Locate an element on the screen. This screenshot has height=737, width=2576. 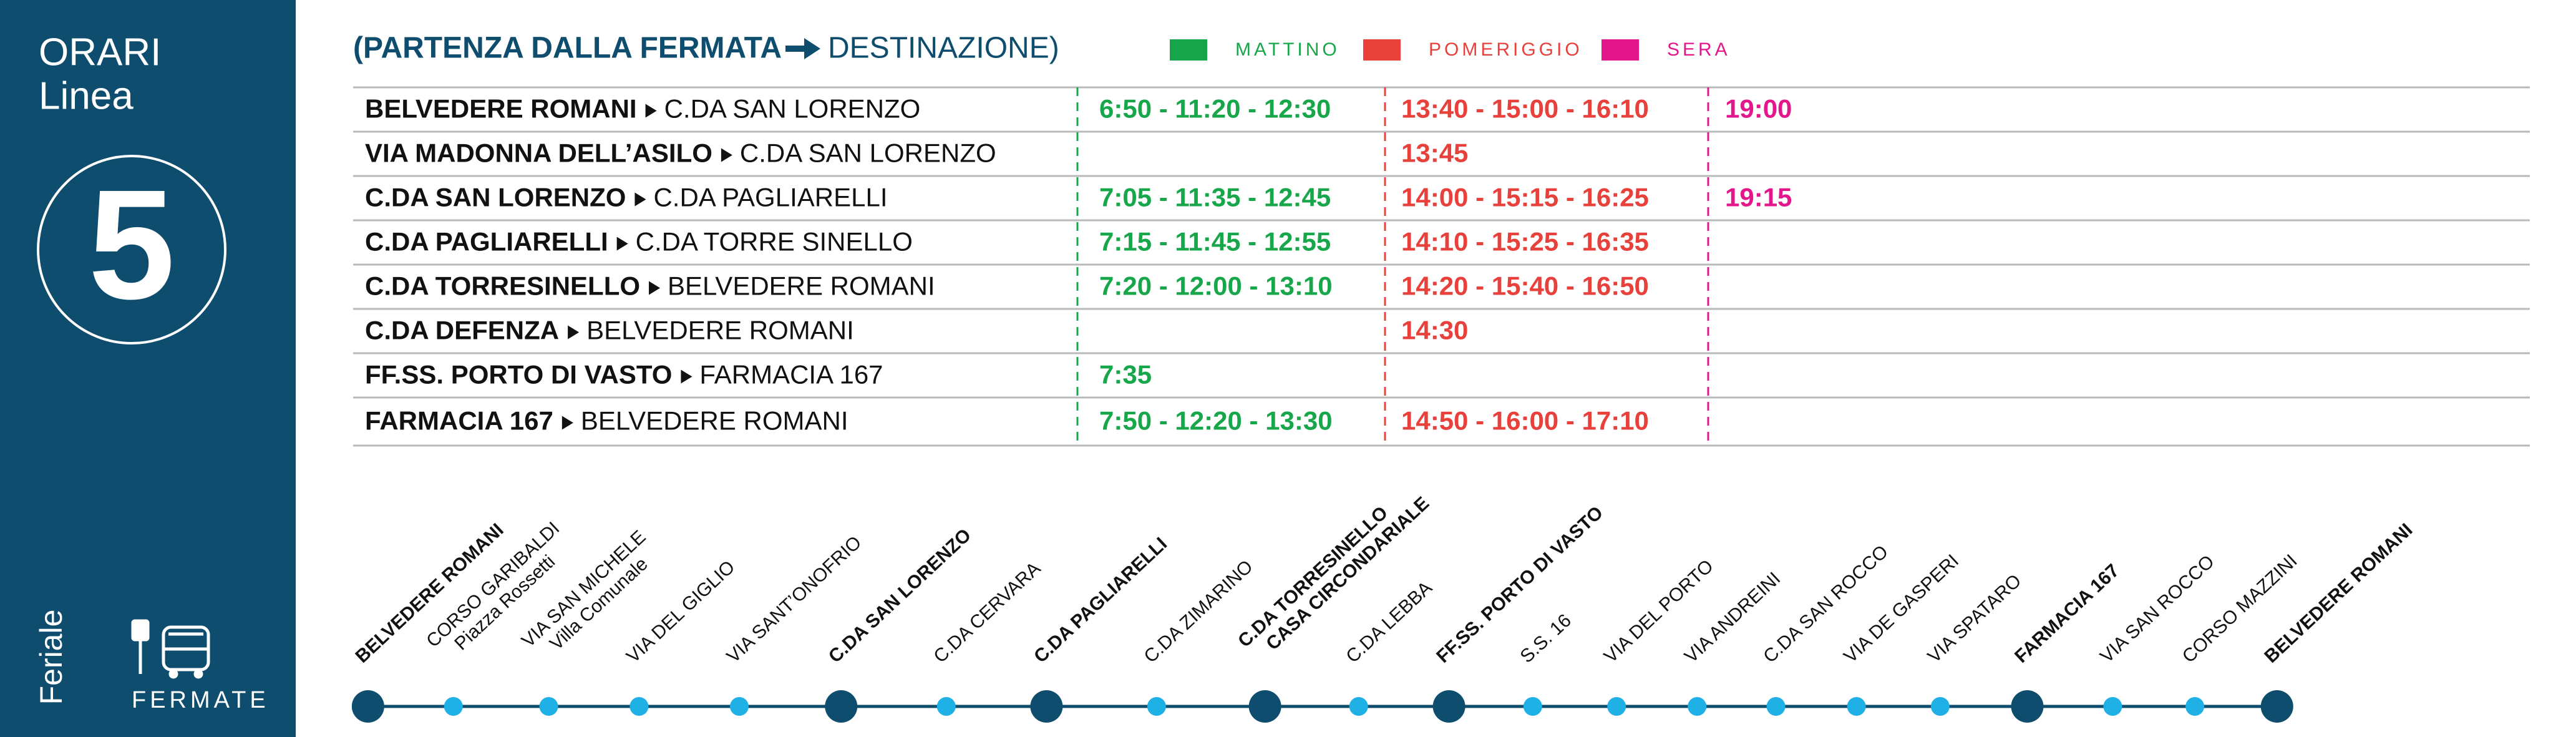
route-to: C.DA TORRE SINELLO is located at coordinates (775, 241).